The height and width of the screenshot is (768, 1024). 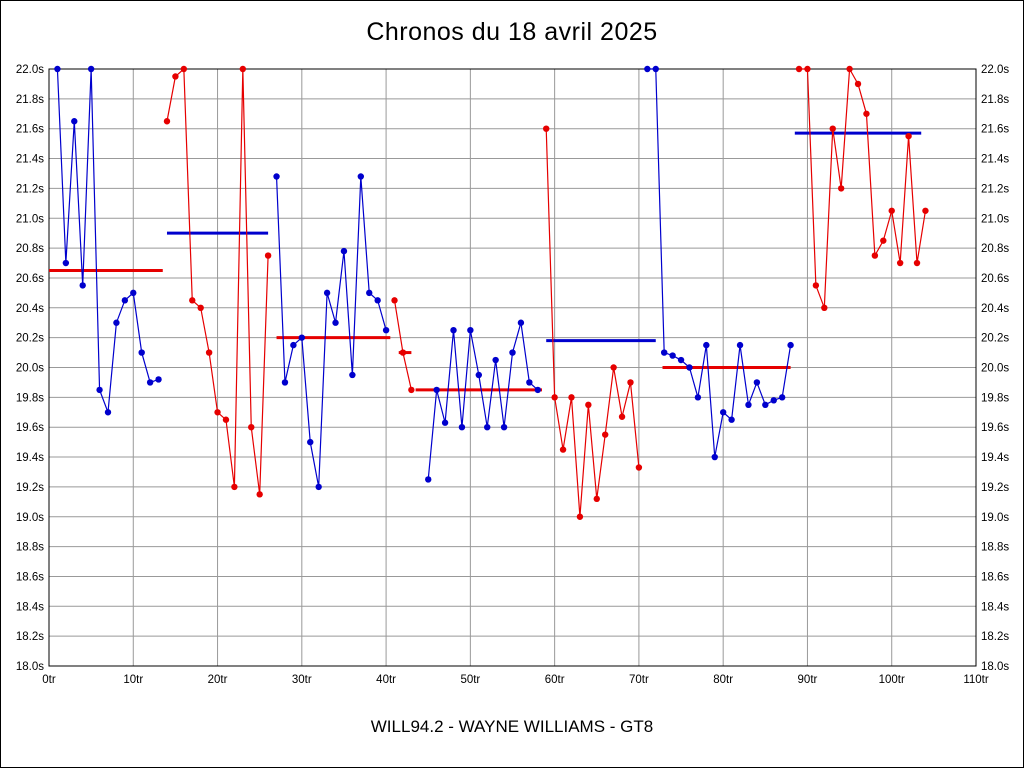 What do you see at coordinates (995, 667) in the screenshot?
I see `y-tick-label-right: 18.0s` at bounding box center [995, 667].